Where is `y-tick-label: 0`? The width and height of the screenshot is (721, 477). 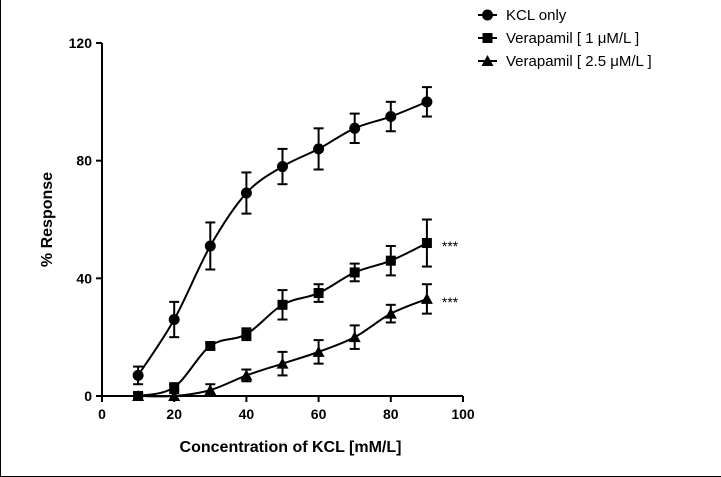
y-tick-label: 0 is located at coordinates (88, 396).